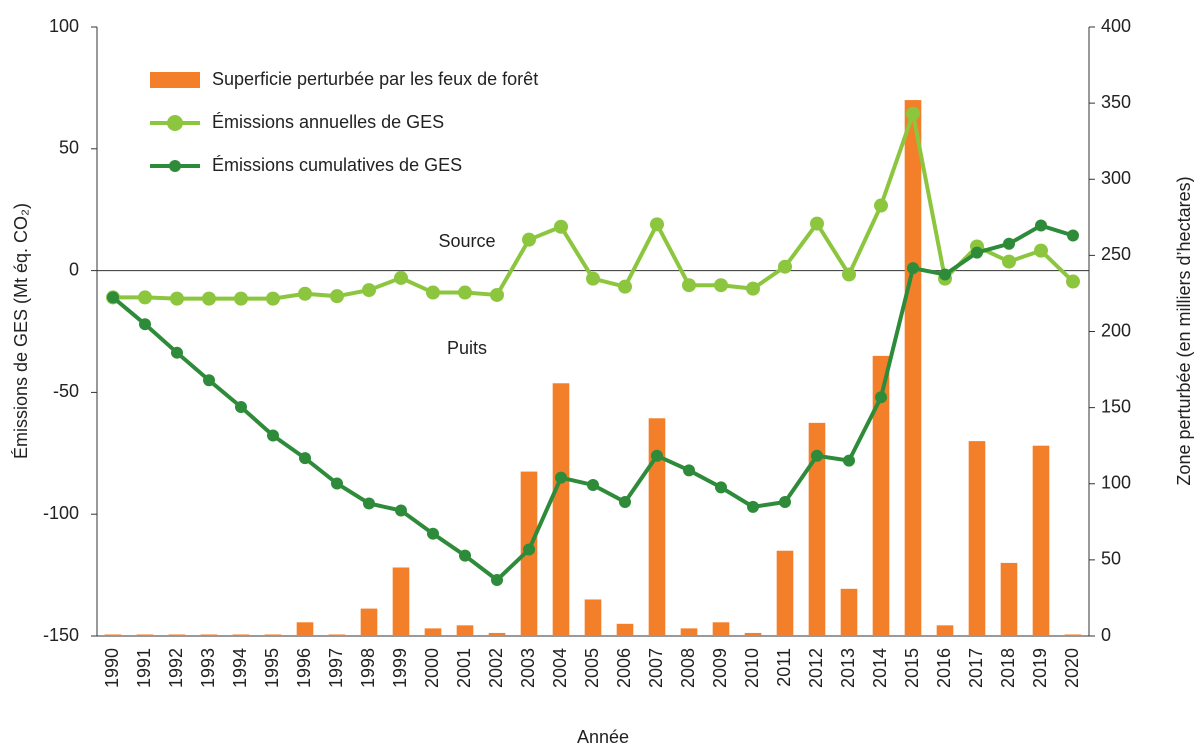 The image size is (1200, 751). What do you see at coordinates (720, 668) in the screenshot?
I see `x-tick-label: 2009` at bounding box center [720, 668].